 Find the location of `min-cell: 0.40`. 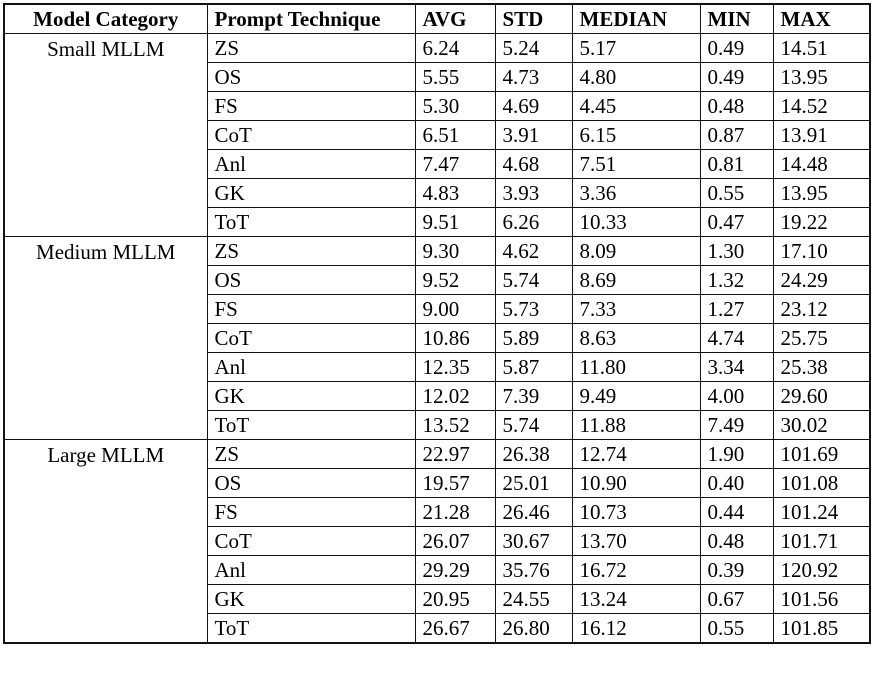

min-cell: 0.40 is located at coordinates (736, 483).